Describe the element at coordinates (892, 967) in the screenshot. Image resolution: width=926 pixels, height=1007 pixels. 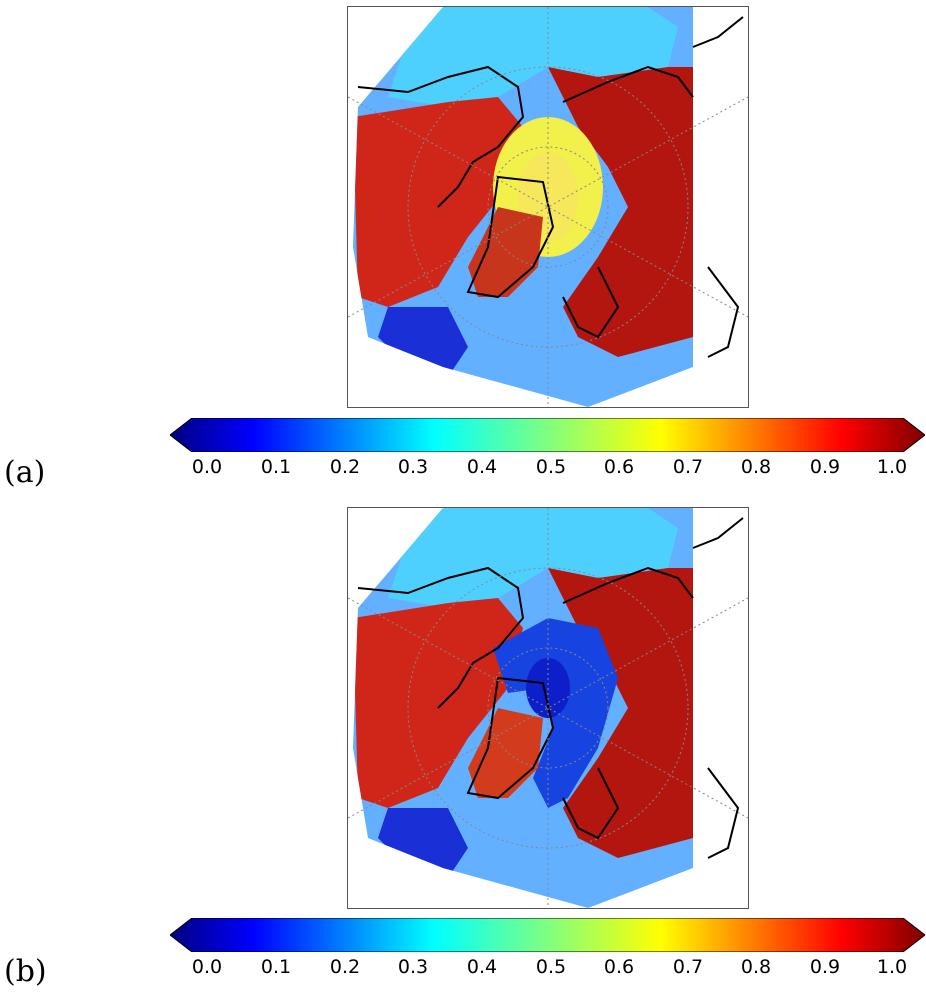
I see `tick-b-10: 1.0` at that location.